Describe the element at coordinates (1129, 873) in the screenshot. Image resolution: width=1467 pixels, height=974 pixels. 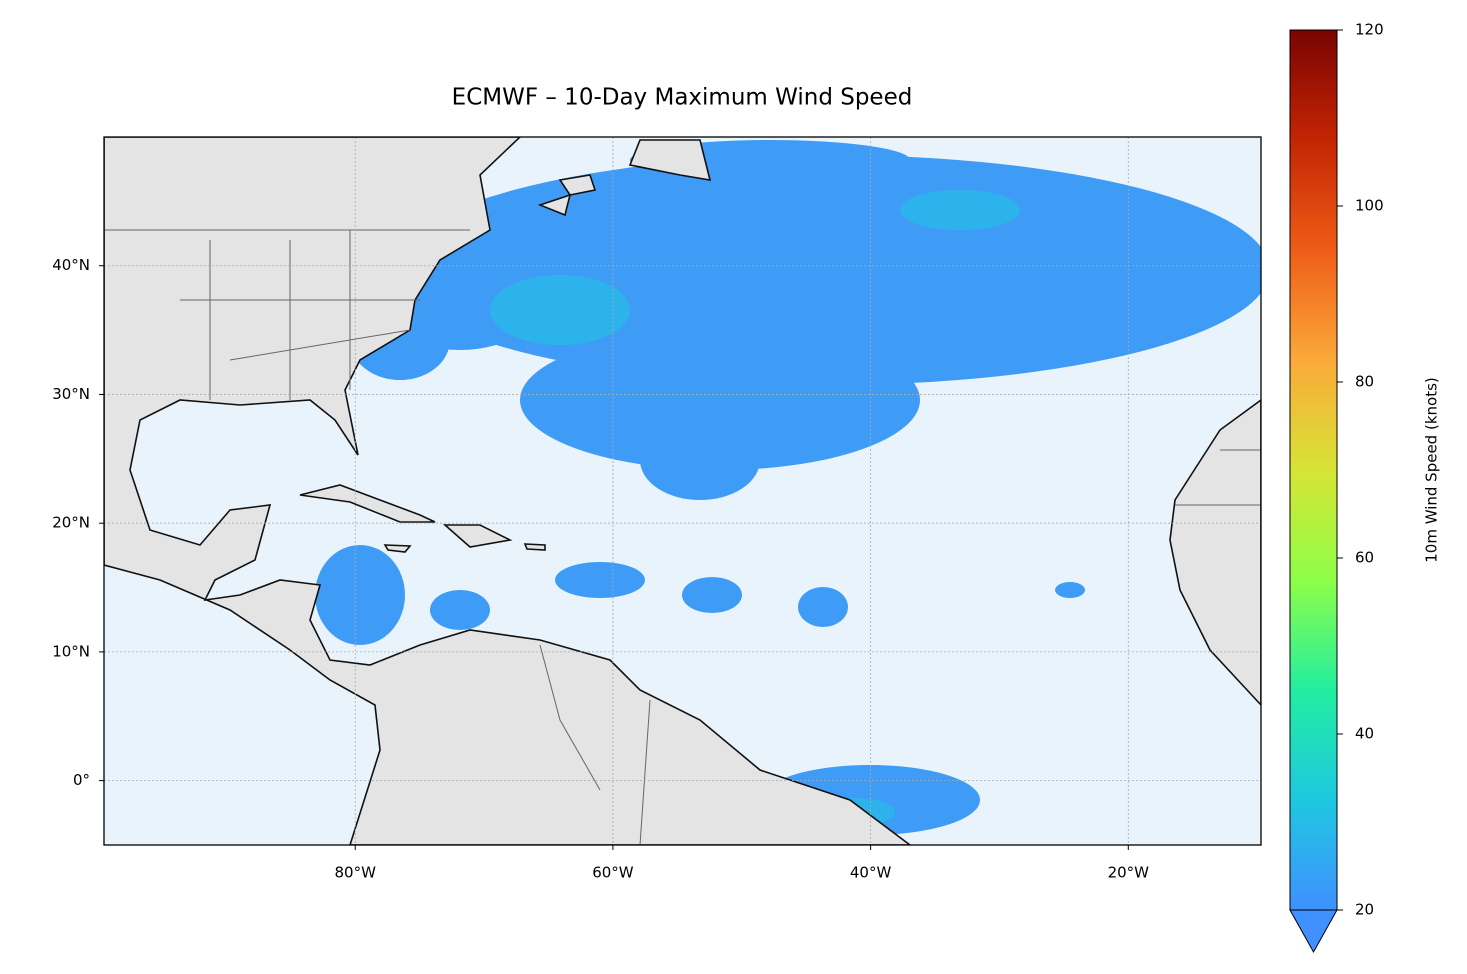
I see `x-tick-label: 20°W` at that location.